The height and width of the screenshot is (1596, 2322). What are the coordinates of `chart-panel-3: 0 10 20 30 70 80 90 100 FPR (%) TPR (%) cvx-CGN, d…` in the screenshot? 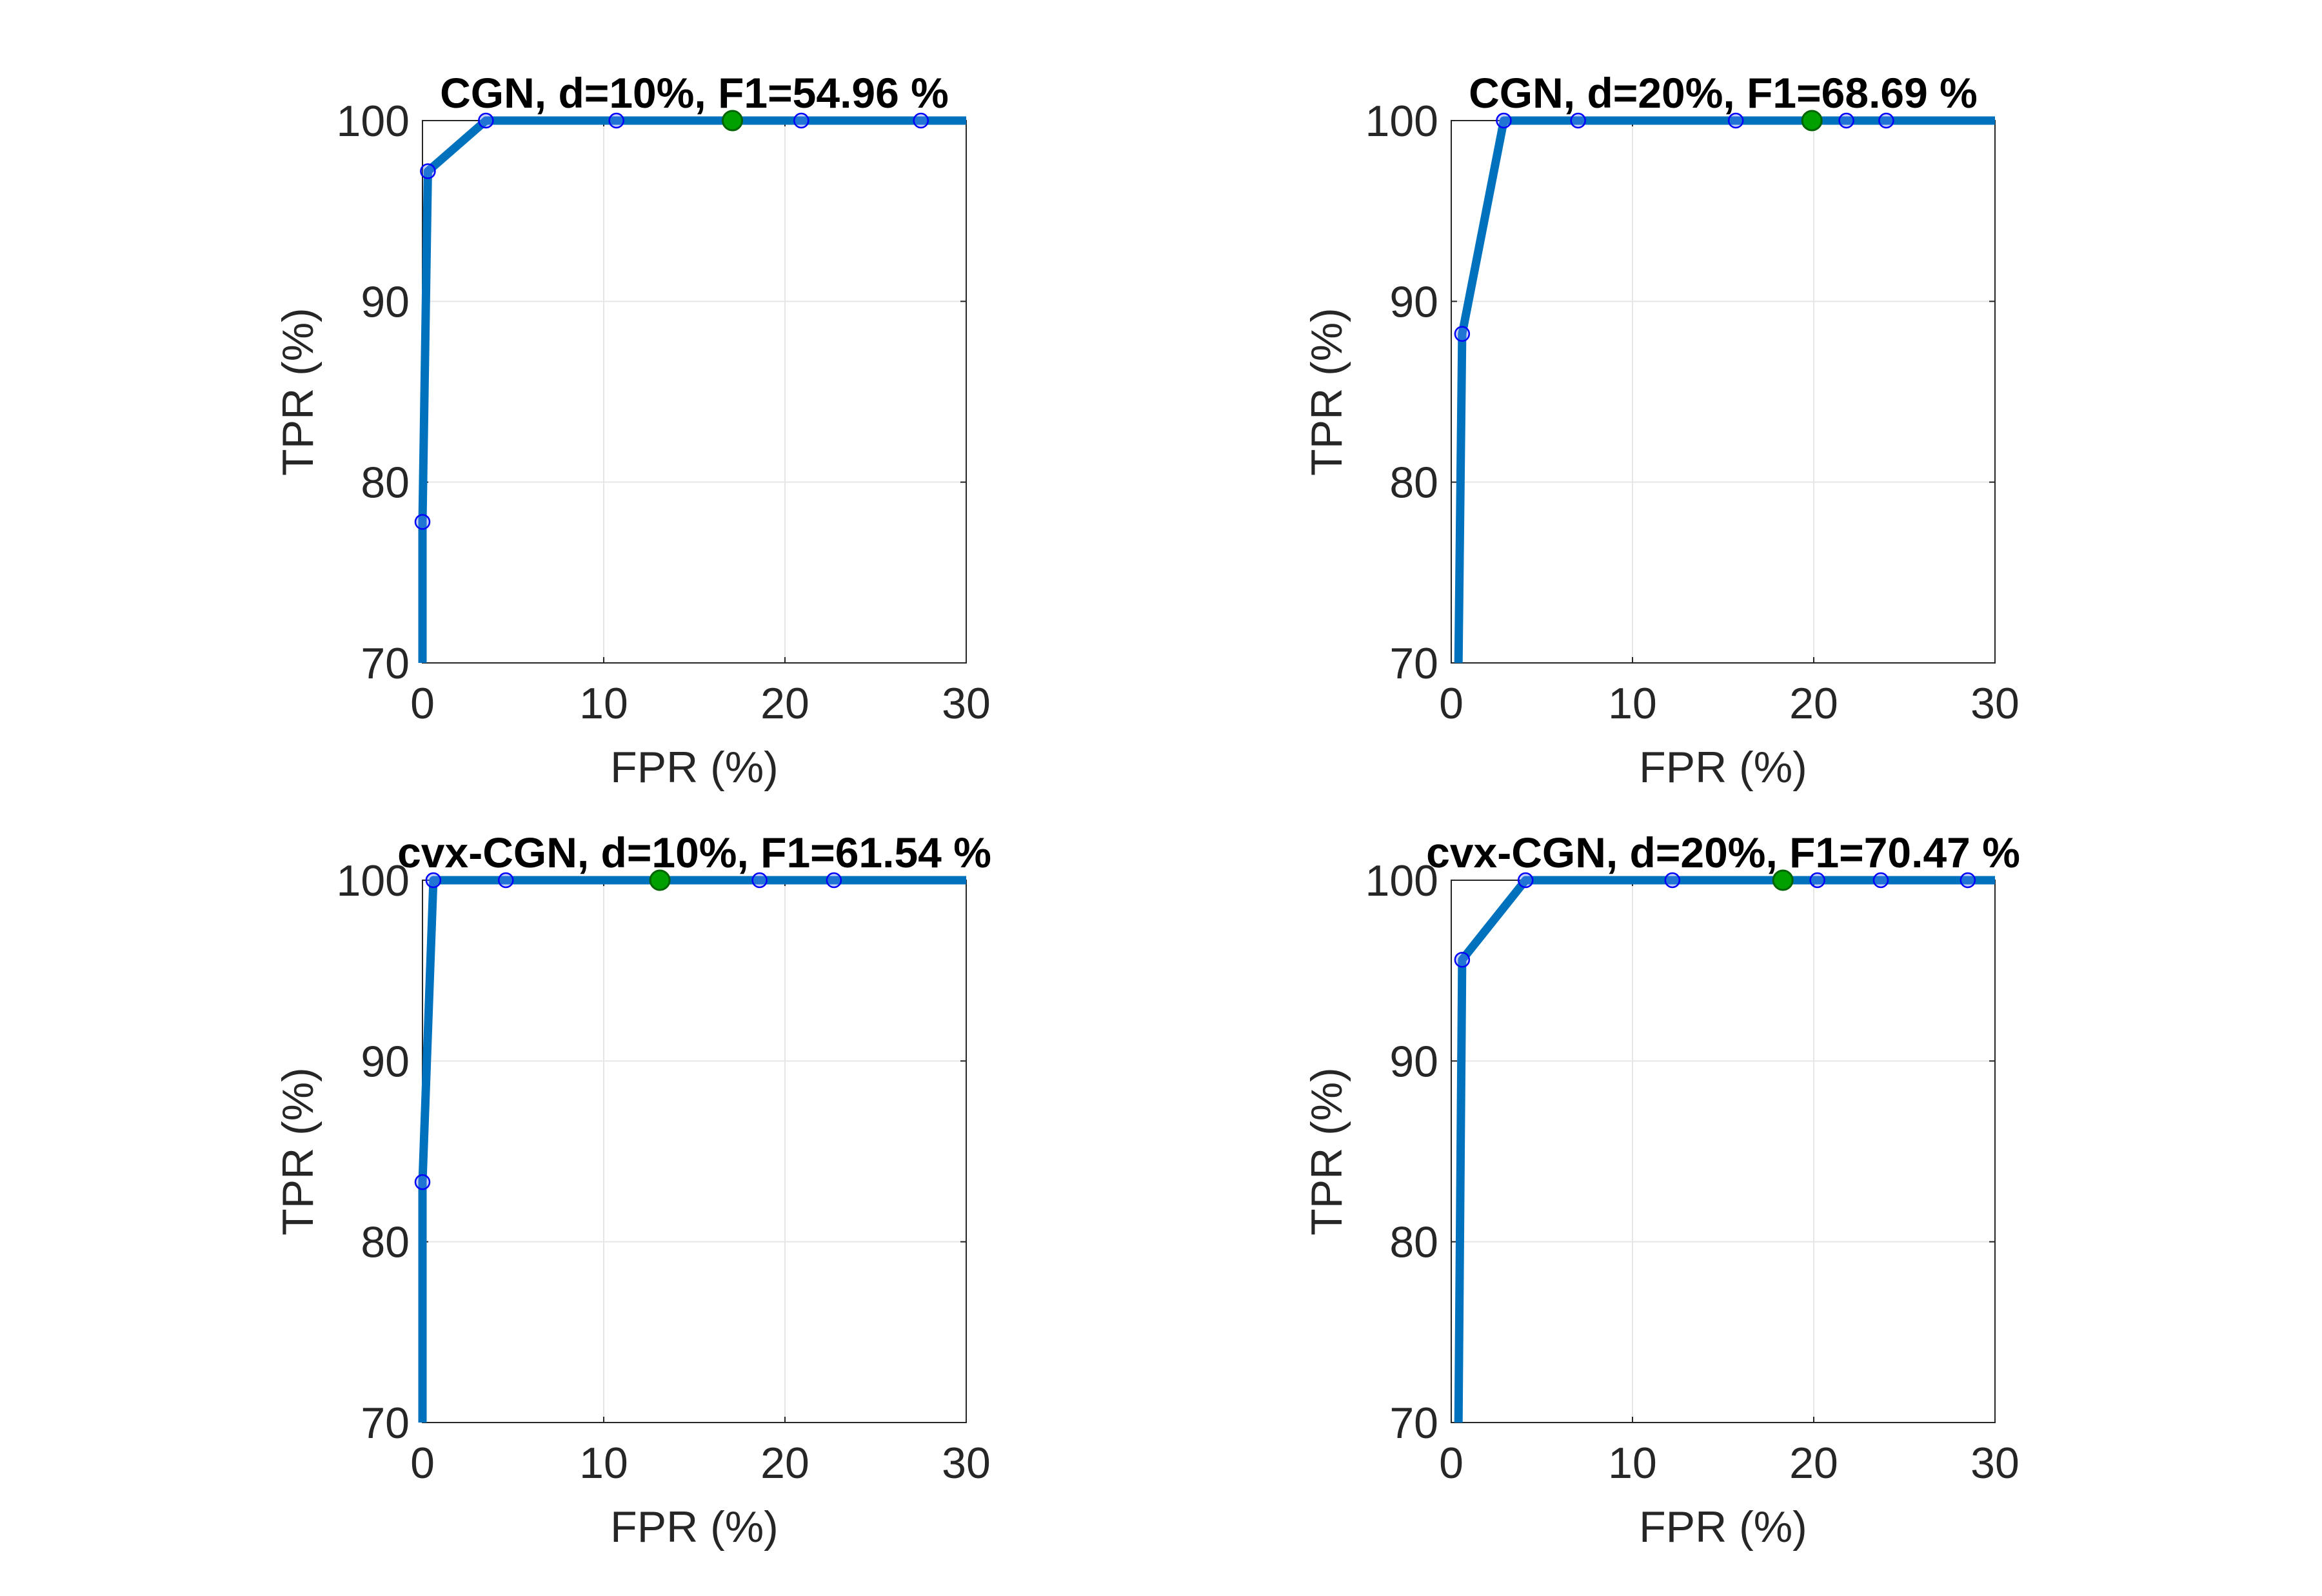 It's located at (632, 1190).